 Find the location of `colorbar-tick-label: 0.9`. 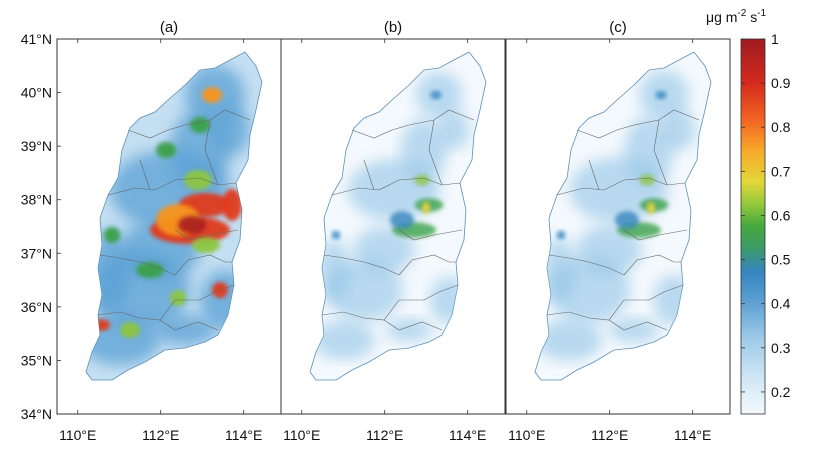

colorbar-tick-label: 0.9 is located at coordinates (781, 83).